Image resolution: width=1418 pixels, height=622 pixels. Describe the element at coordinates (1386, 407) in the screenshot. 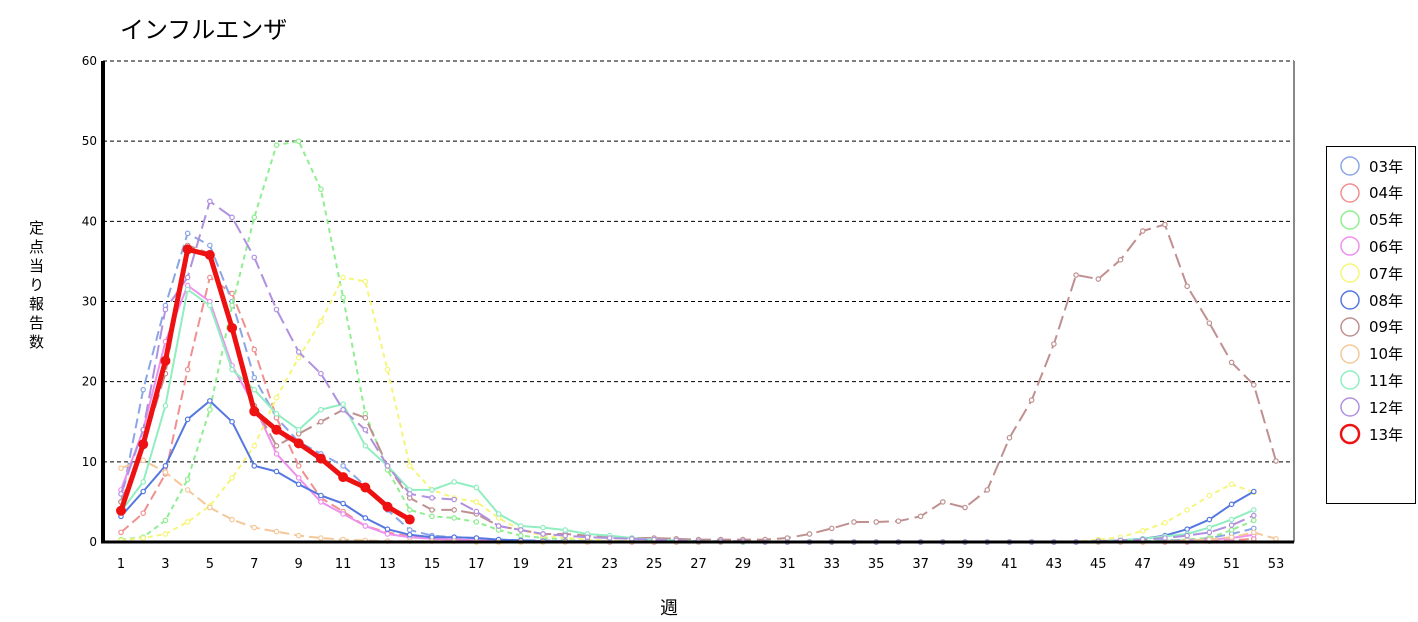

I see `legend-label: 12年` at that location.